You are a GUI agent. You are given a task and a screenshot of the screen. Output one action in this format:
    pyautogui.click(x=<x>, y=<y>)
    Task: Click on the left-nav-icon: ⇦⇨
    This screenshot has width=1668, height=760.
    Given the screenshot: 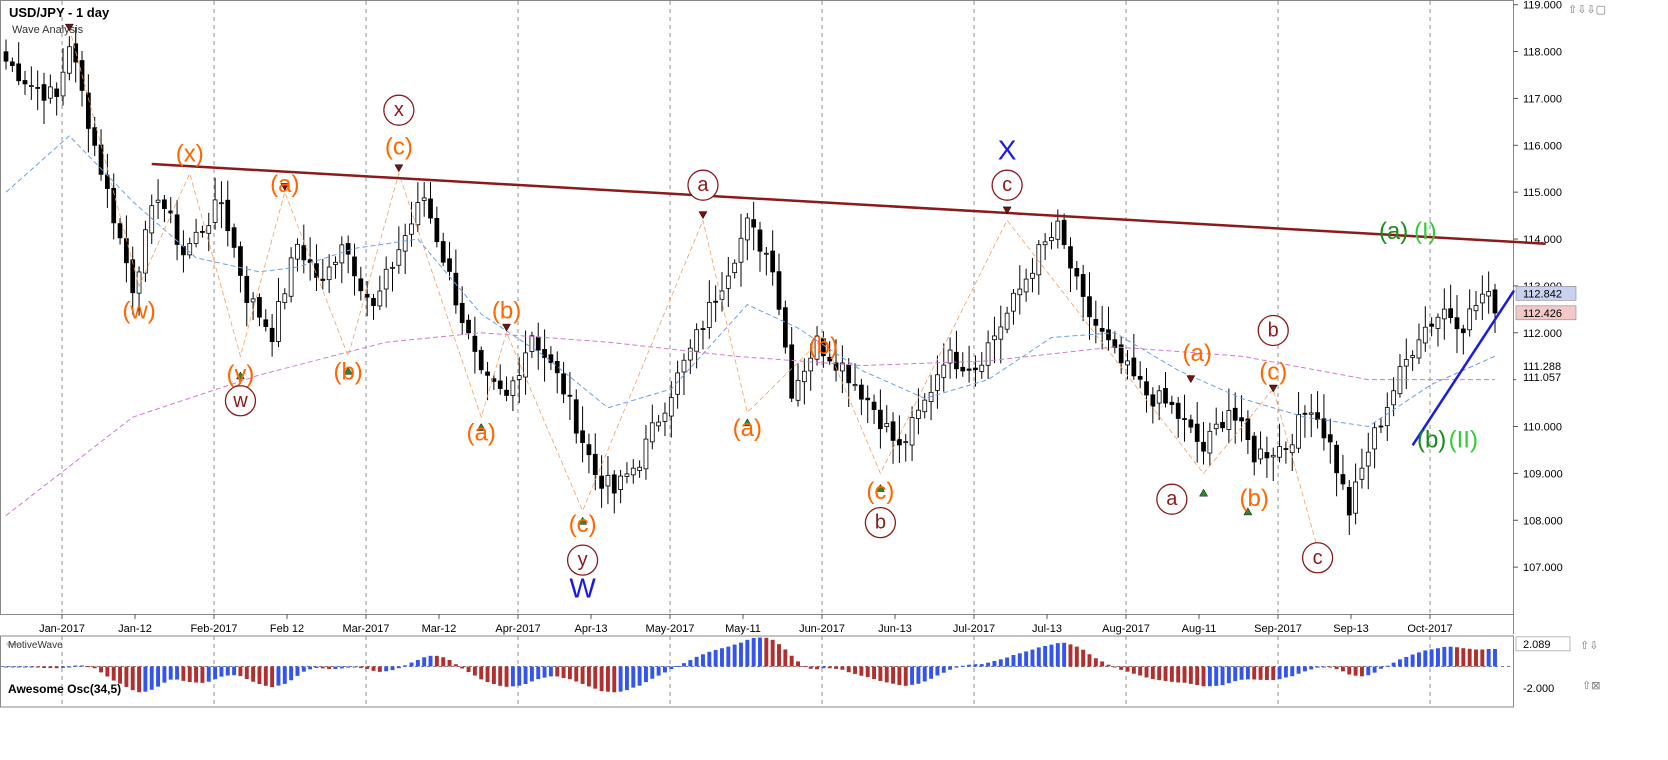 What is the action you would take?
    pyautogui.click(x=14, y=645)
    